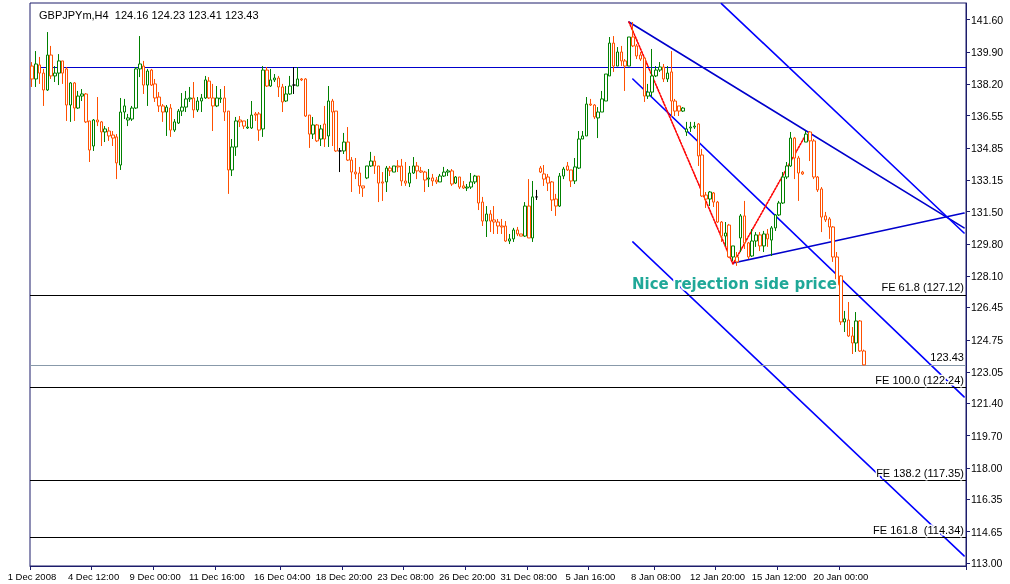 This screenshot has width=1010, height=584. What do you see at coordinates (32, 576) in the screenshot?
I see `x-tick-label: 1 Dec 2008` at bounding box center [32, 576].